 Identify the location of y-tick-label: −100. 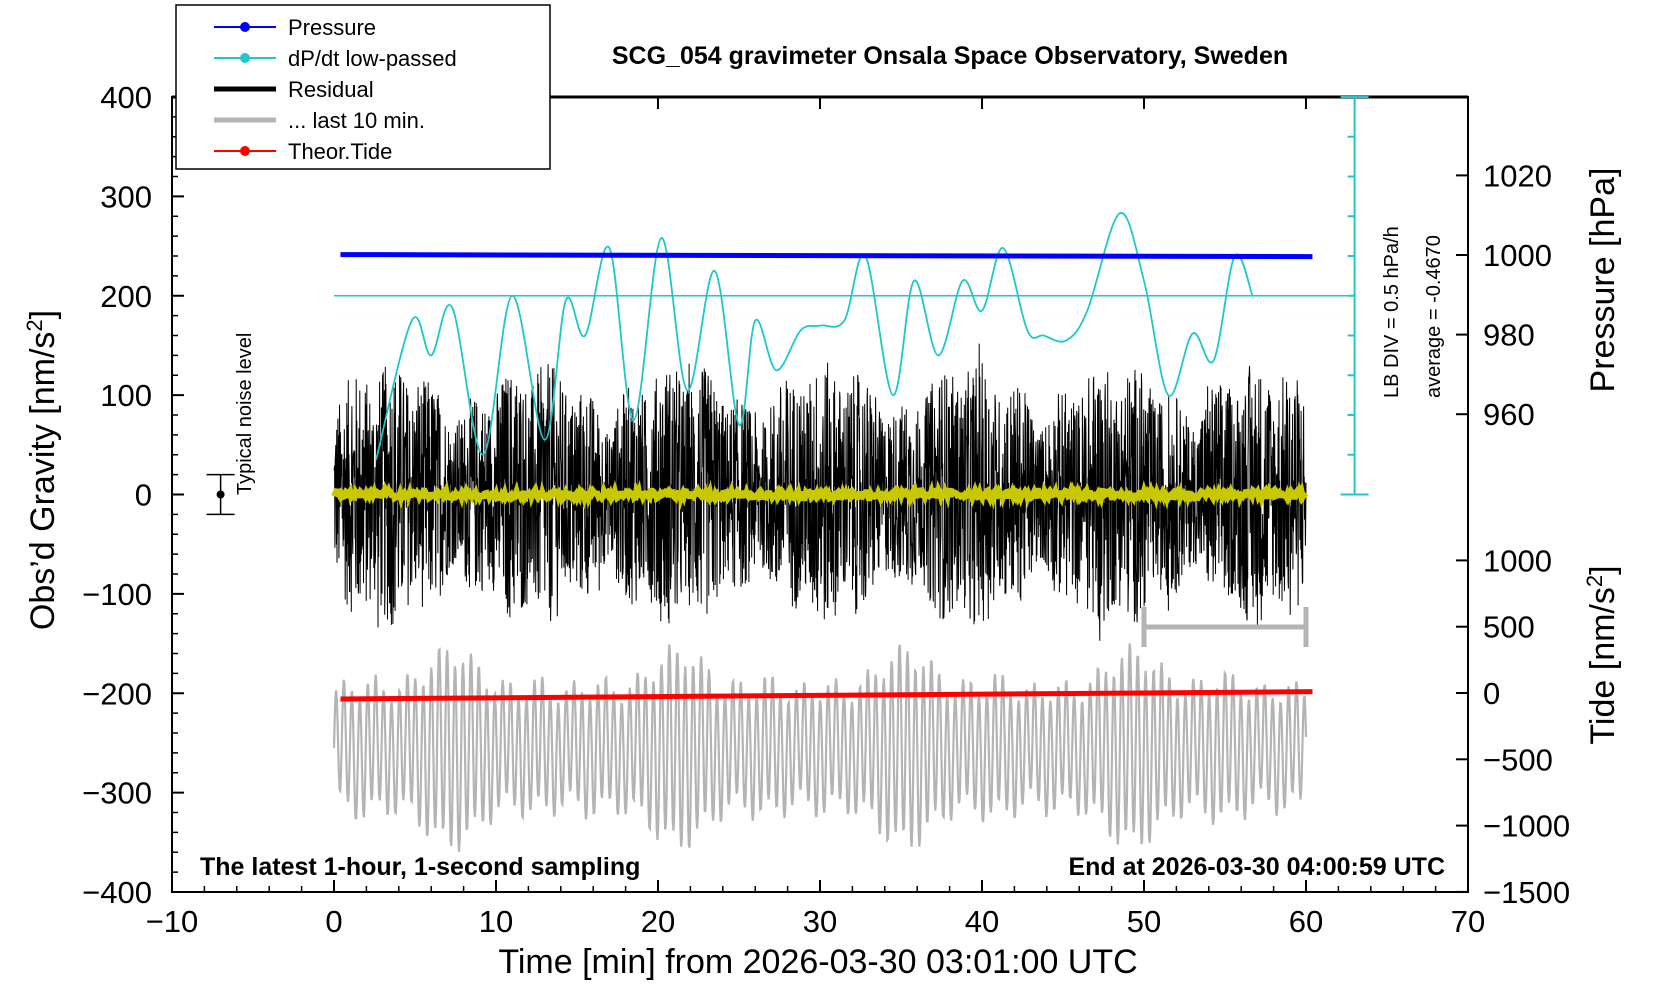
(117, 594).